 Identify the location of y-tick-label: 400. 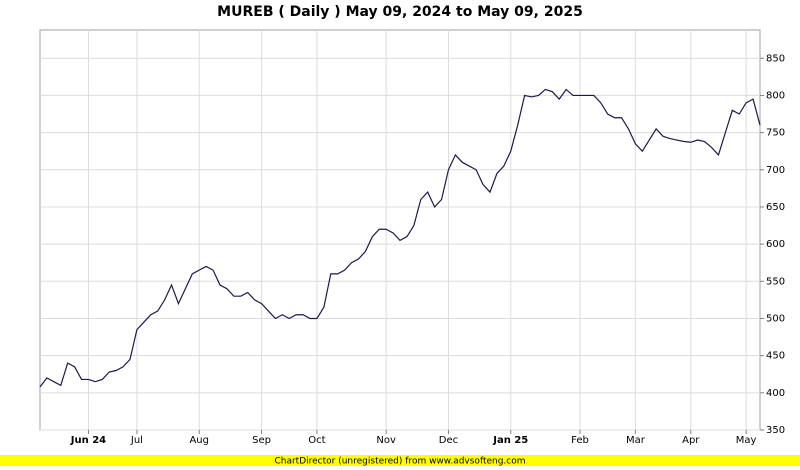
(775, 393).